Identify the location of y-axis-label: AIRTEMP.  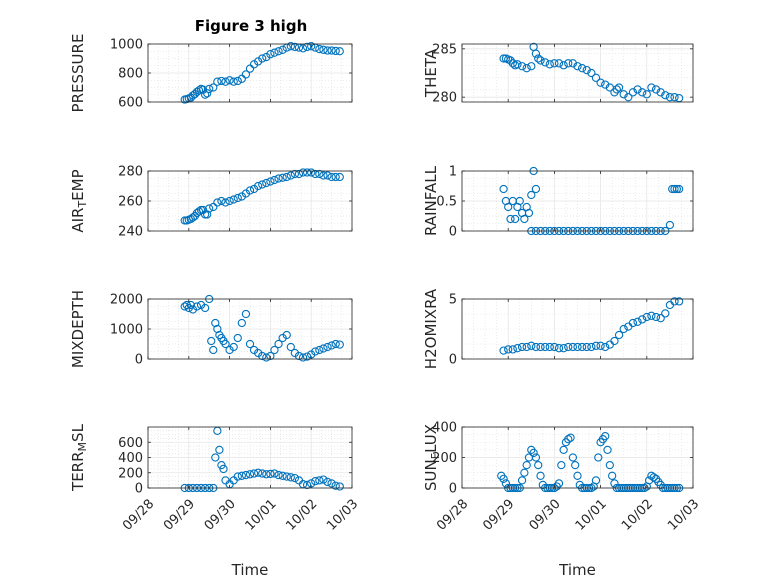
(79, 200).